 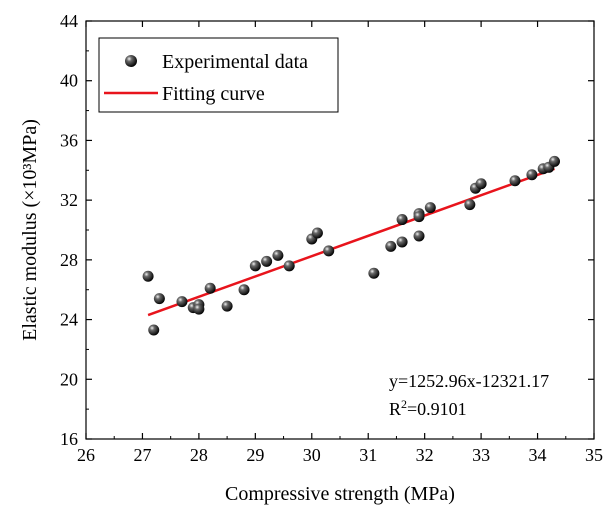 What do you see at coordinates (86, 455) in the screenshot?
I see `x-tick-label: 26` at bounding box center [86, 455].